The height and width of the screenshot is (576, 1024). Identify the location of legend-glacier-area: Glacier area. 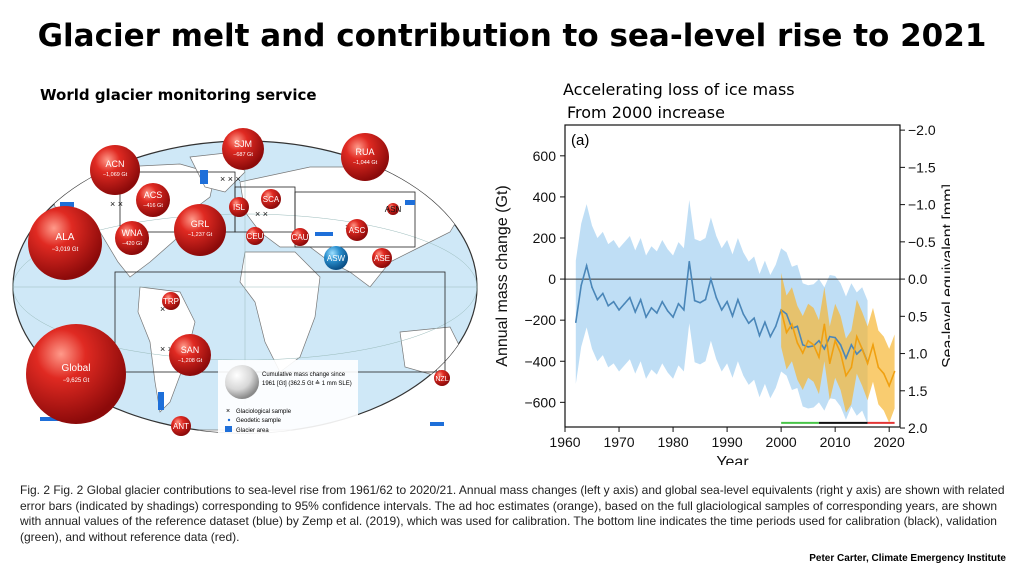
(252, 431).